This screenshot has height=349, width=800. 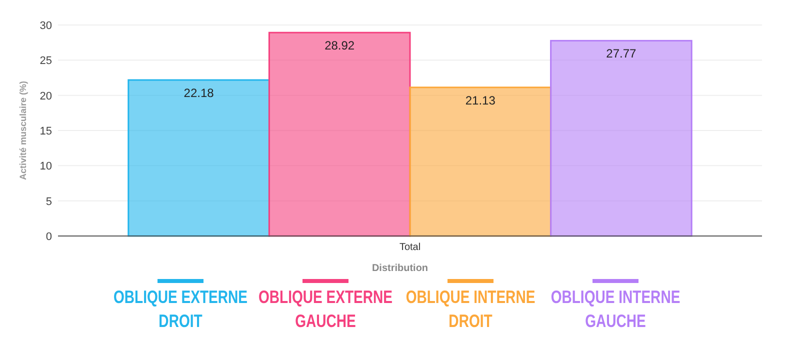 I want to click on y-tick-label: 25, so click(x=46, y=61).